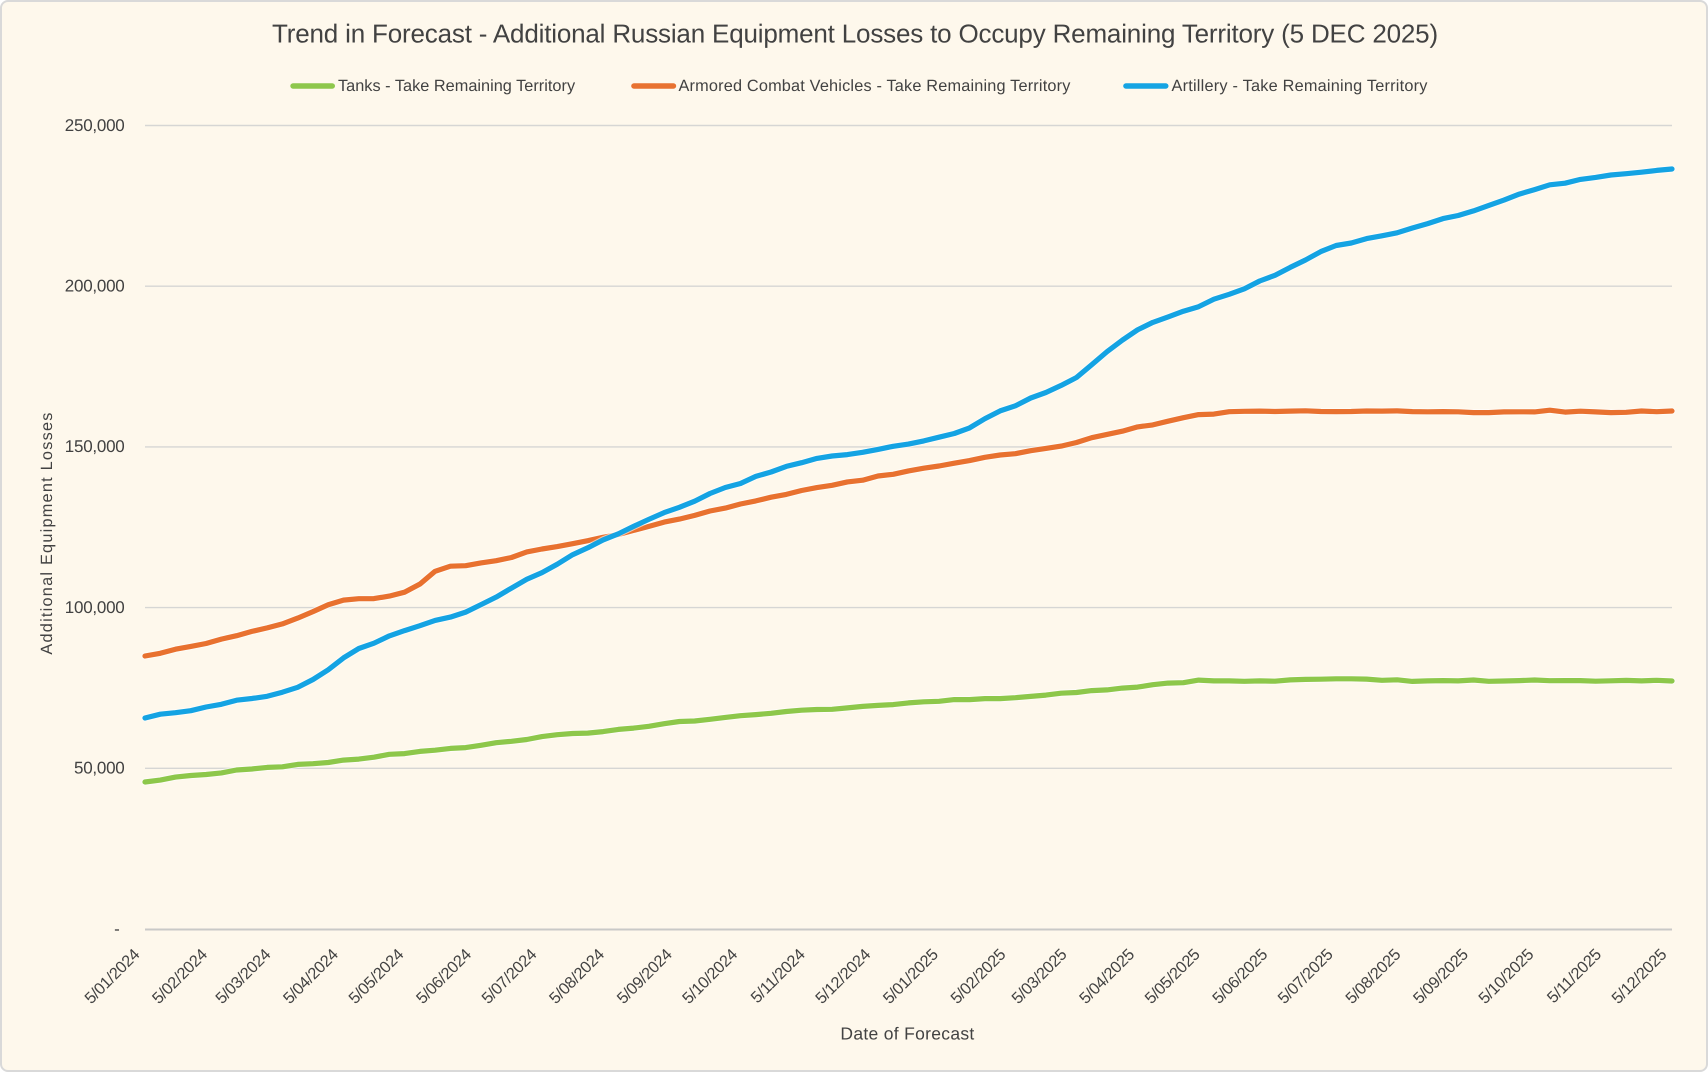 The height and width of the screenshot is (1072, 1708). I want to click on svg-text: 100,000, so click(95, 607).